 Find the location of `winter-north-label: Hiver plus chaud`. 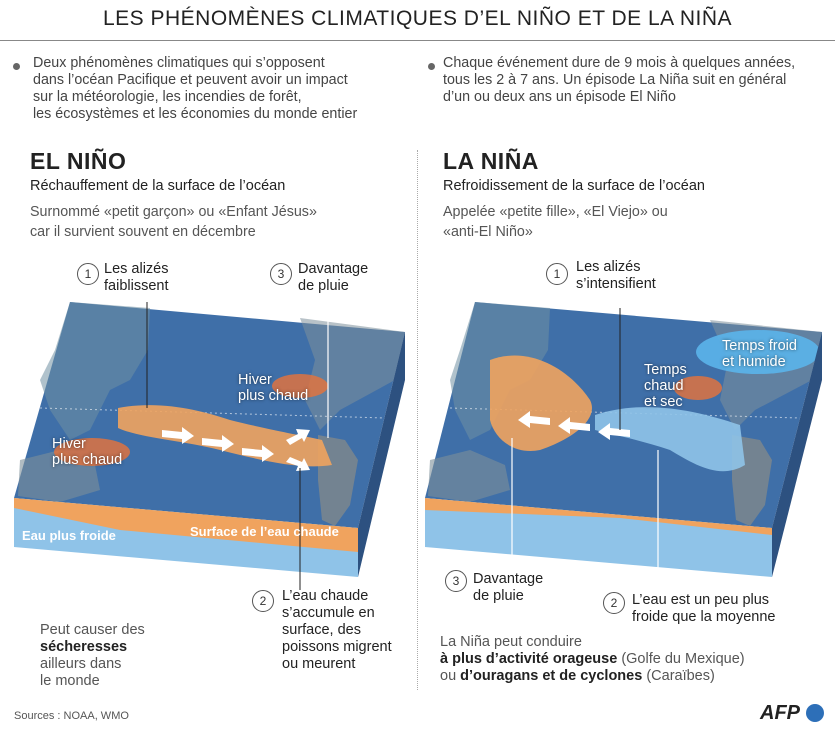

winter-north-label: Hiver plus chaud is located at coordinates (273, 388).